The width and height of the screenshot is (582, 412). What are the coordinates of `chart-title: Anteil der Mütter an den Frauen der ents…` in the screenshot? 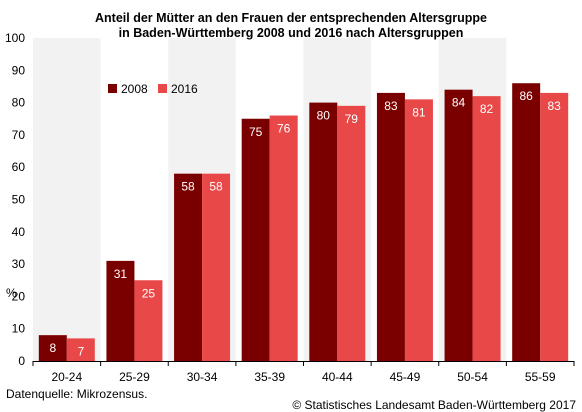 It's located at (291, 18).